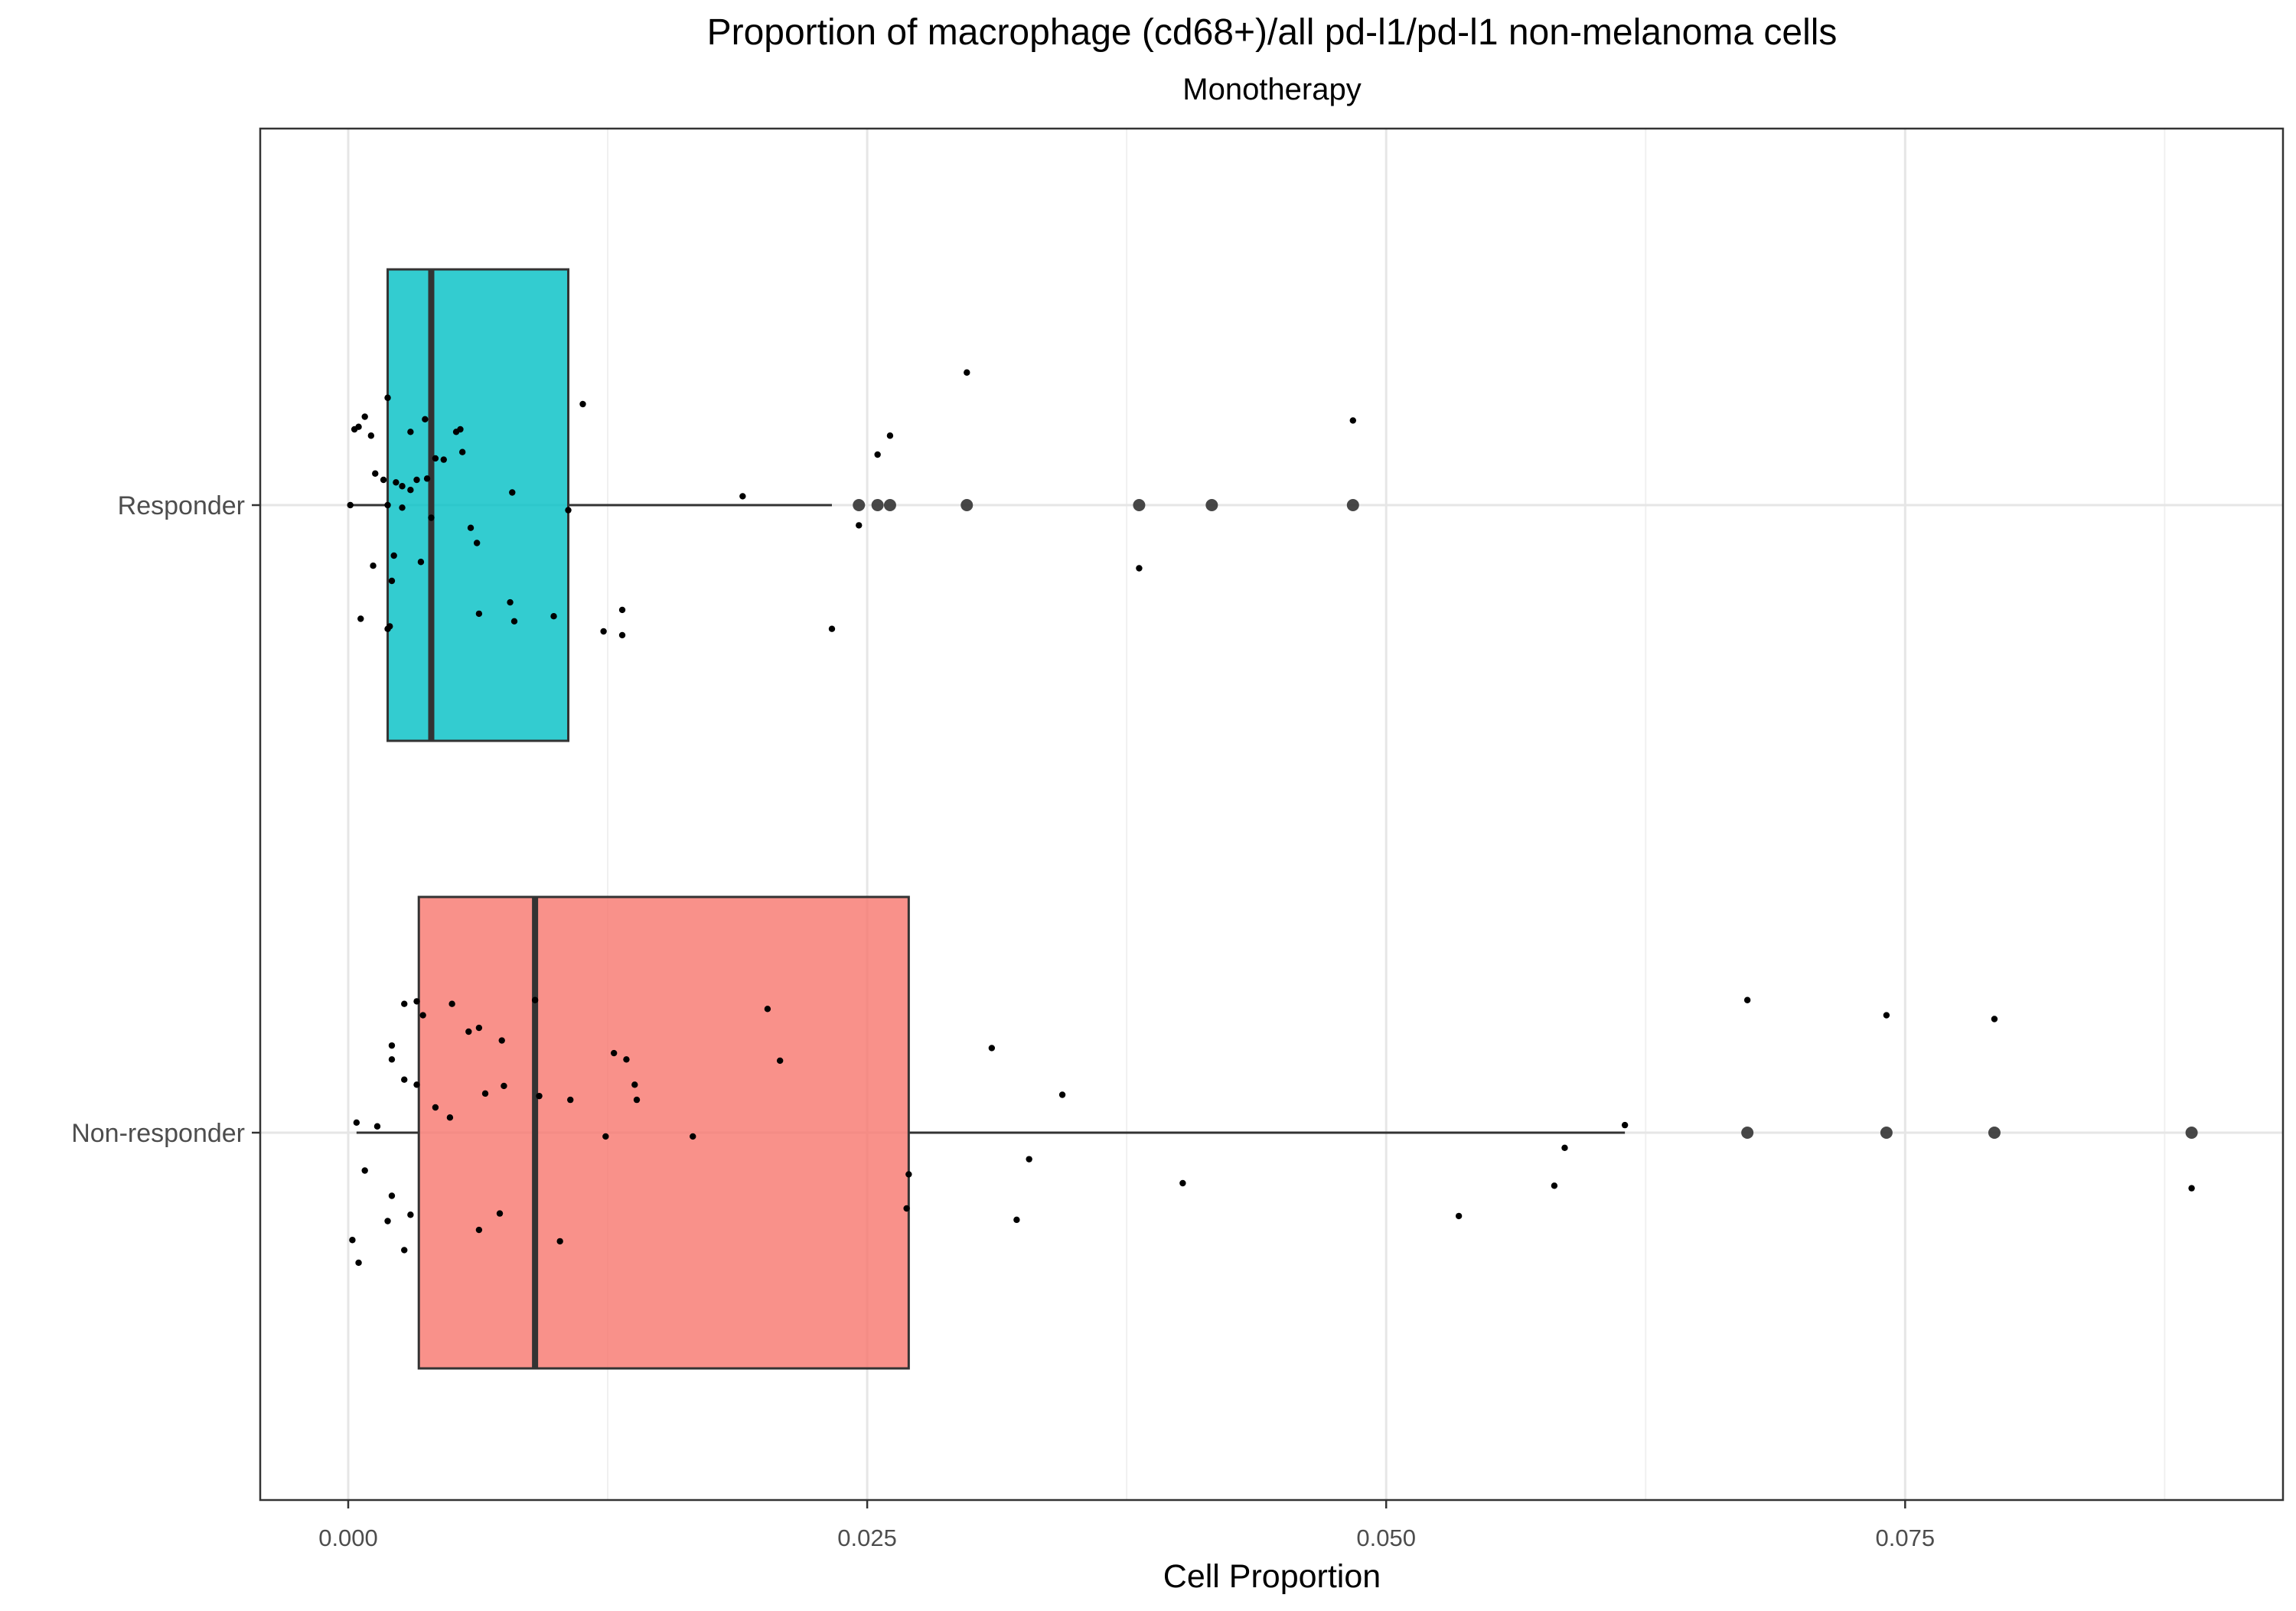  I want to click on y-category-label: Responder, so click(181, 505).